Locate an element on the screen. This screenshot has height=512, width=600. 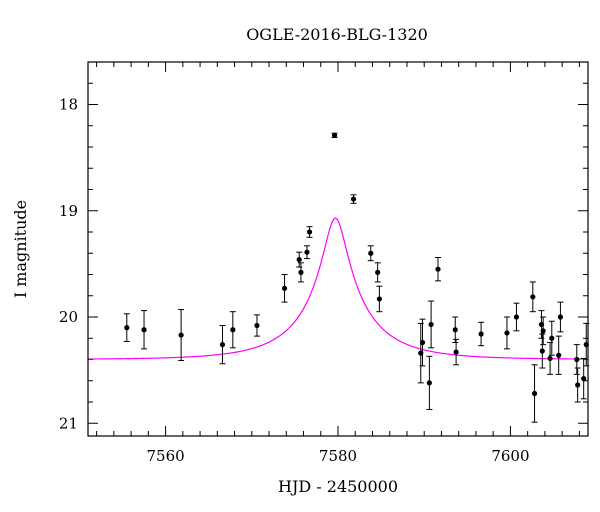
y-axis-label: I magnitude is located at coordinates (20, 249).